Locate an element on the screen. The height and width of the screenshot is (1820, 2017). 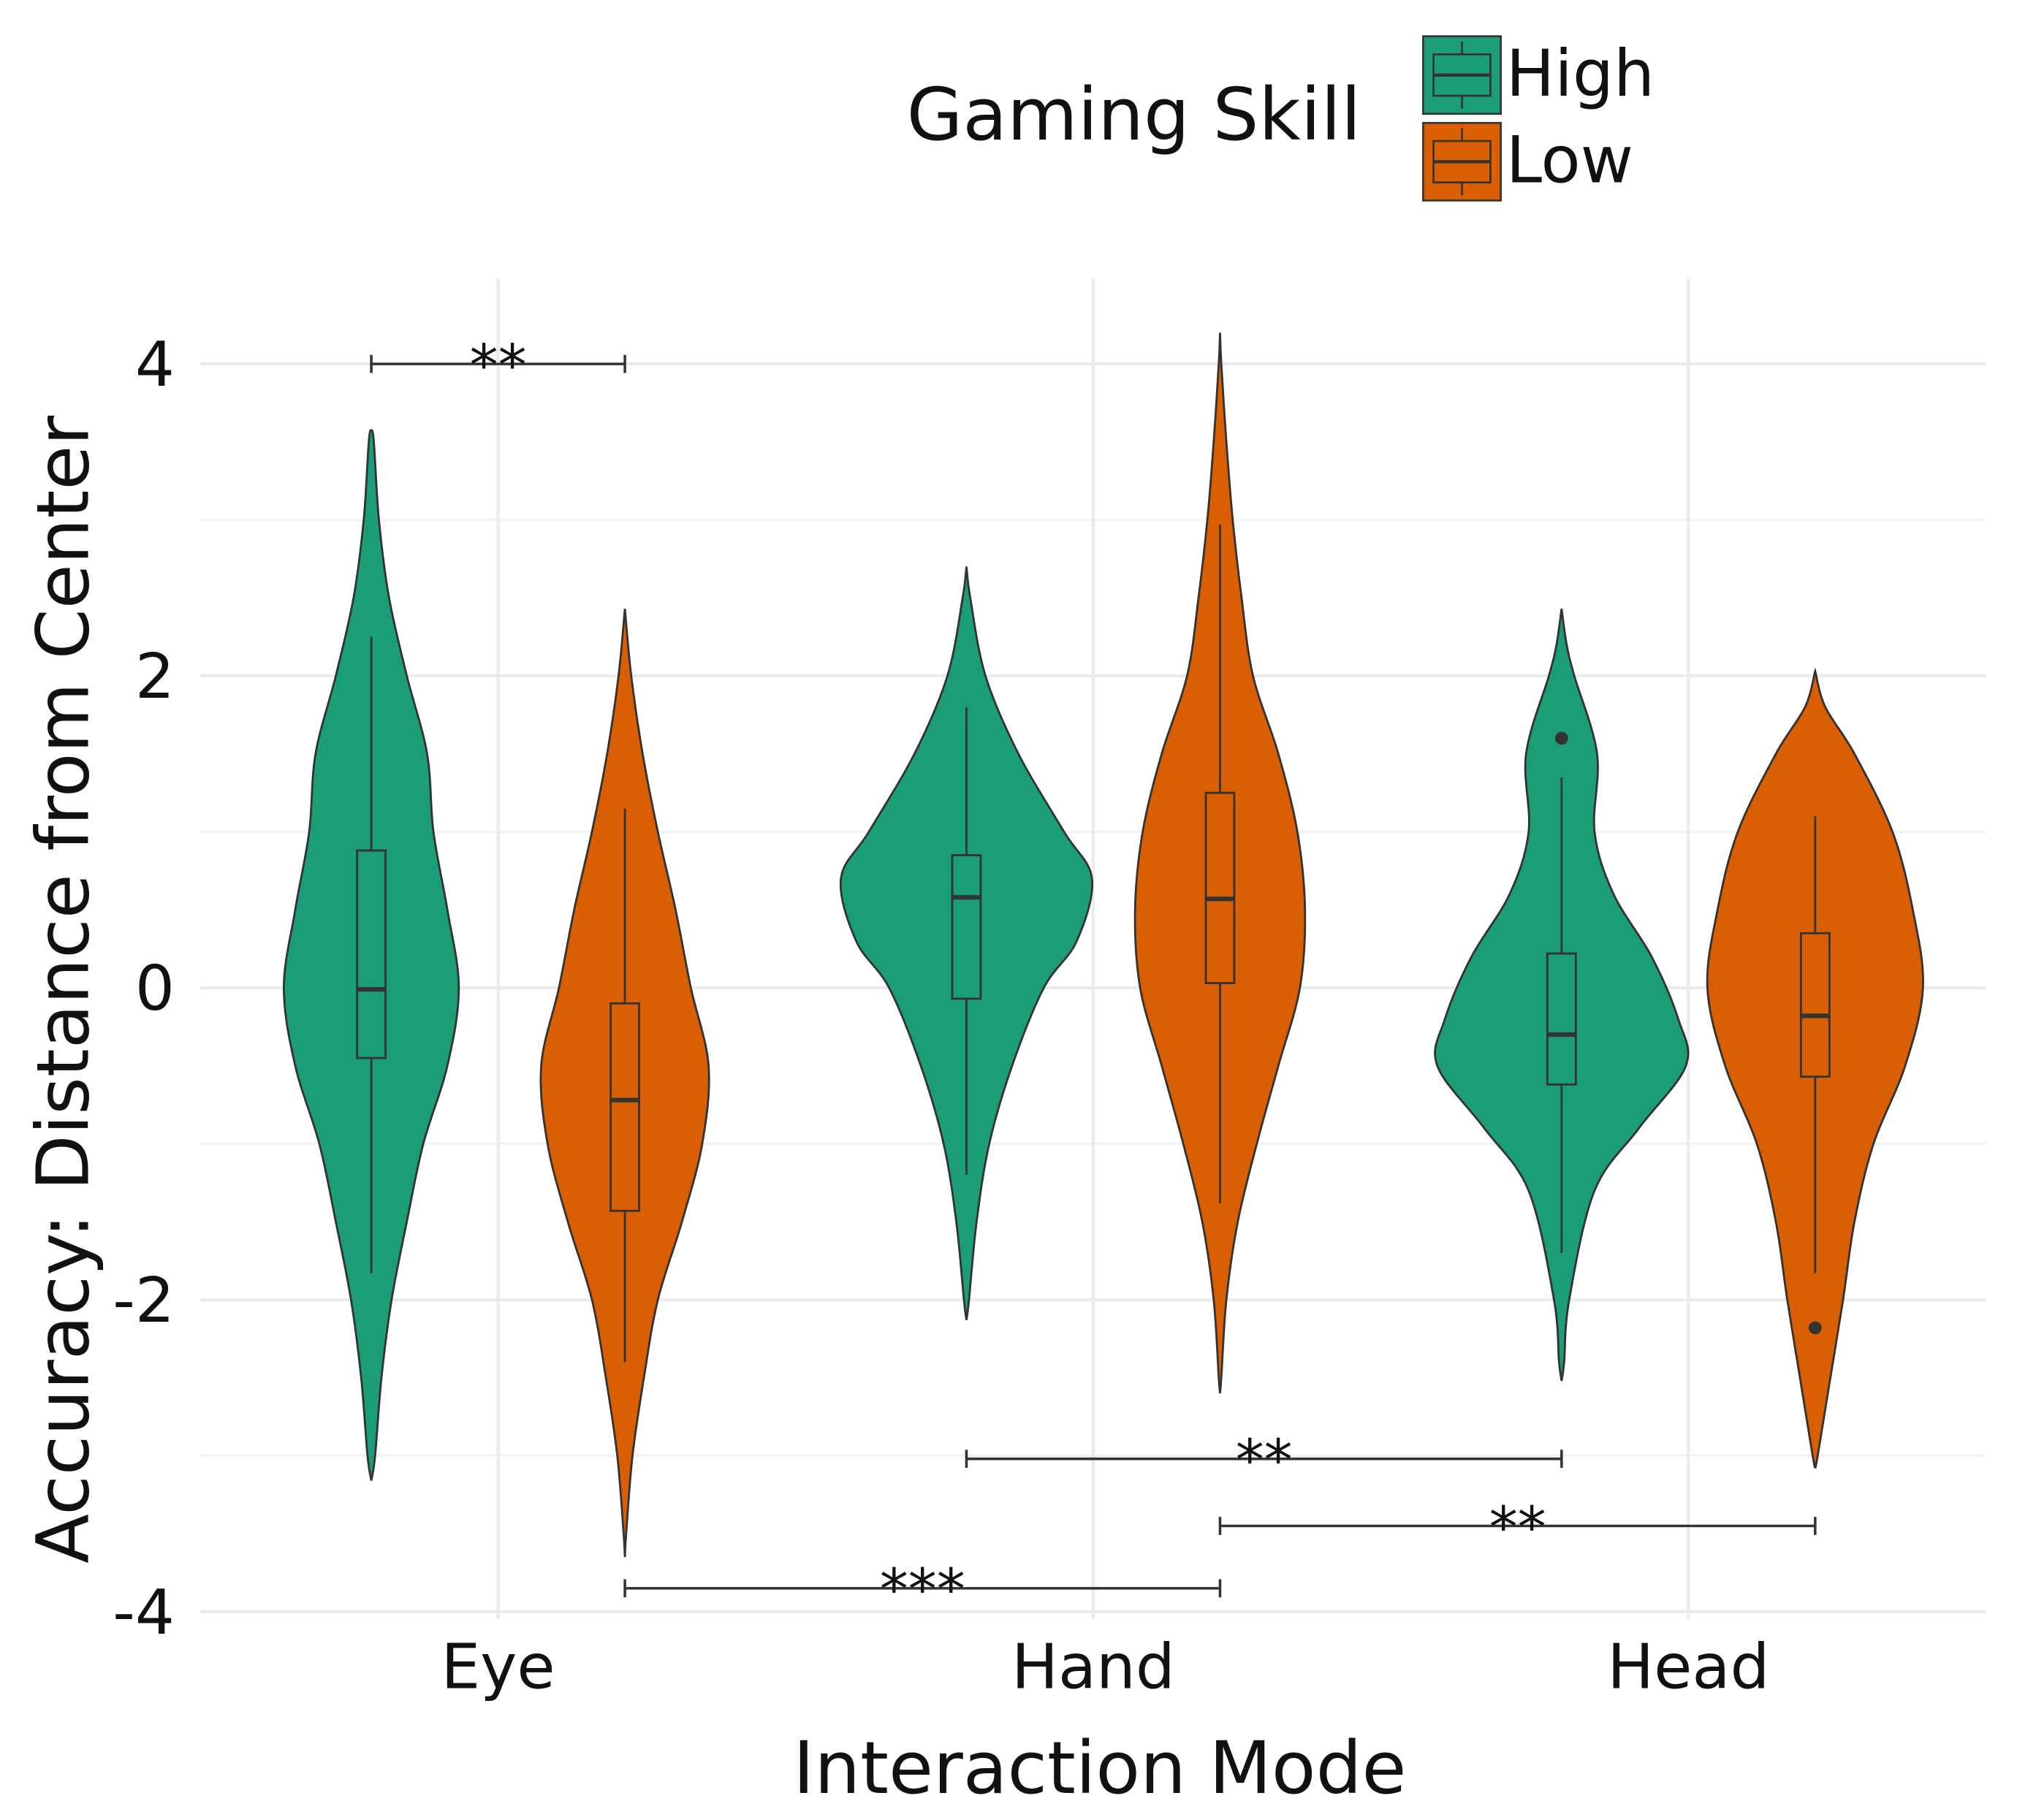
significance-label: *** is located at coordinates (922, 1590).